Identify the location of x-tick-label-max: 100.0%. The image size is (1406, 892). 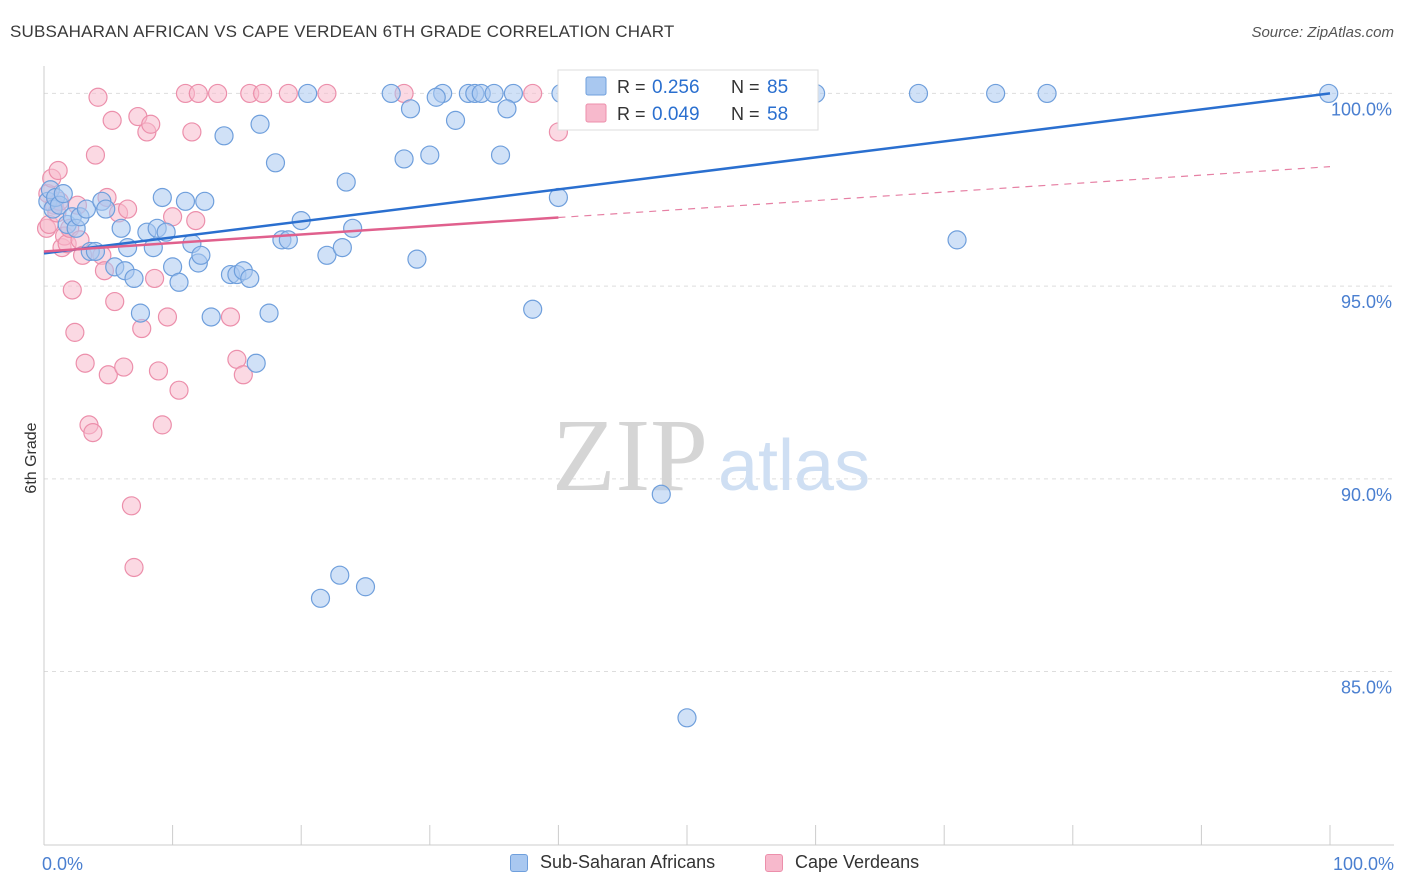
(1363, 864).